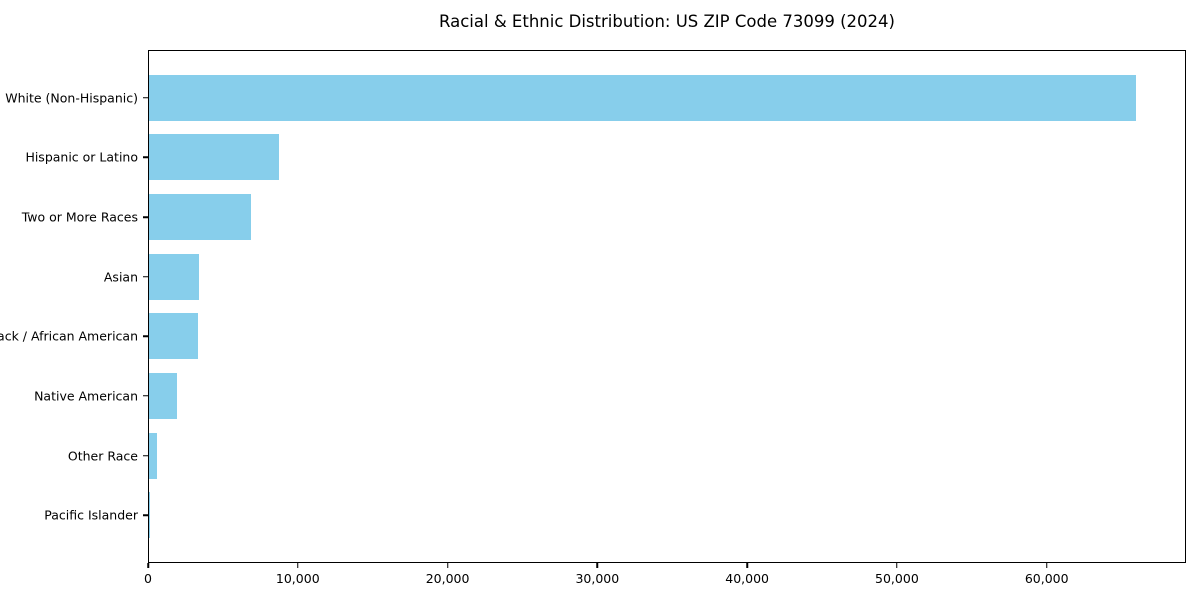 This screenshot has width=1200, height=600. Describe the element at coordinates (626, 456) in the screenshot. I see `bar-row: Other Race` at that location.